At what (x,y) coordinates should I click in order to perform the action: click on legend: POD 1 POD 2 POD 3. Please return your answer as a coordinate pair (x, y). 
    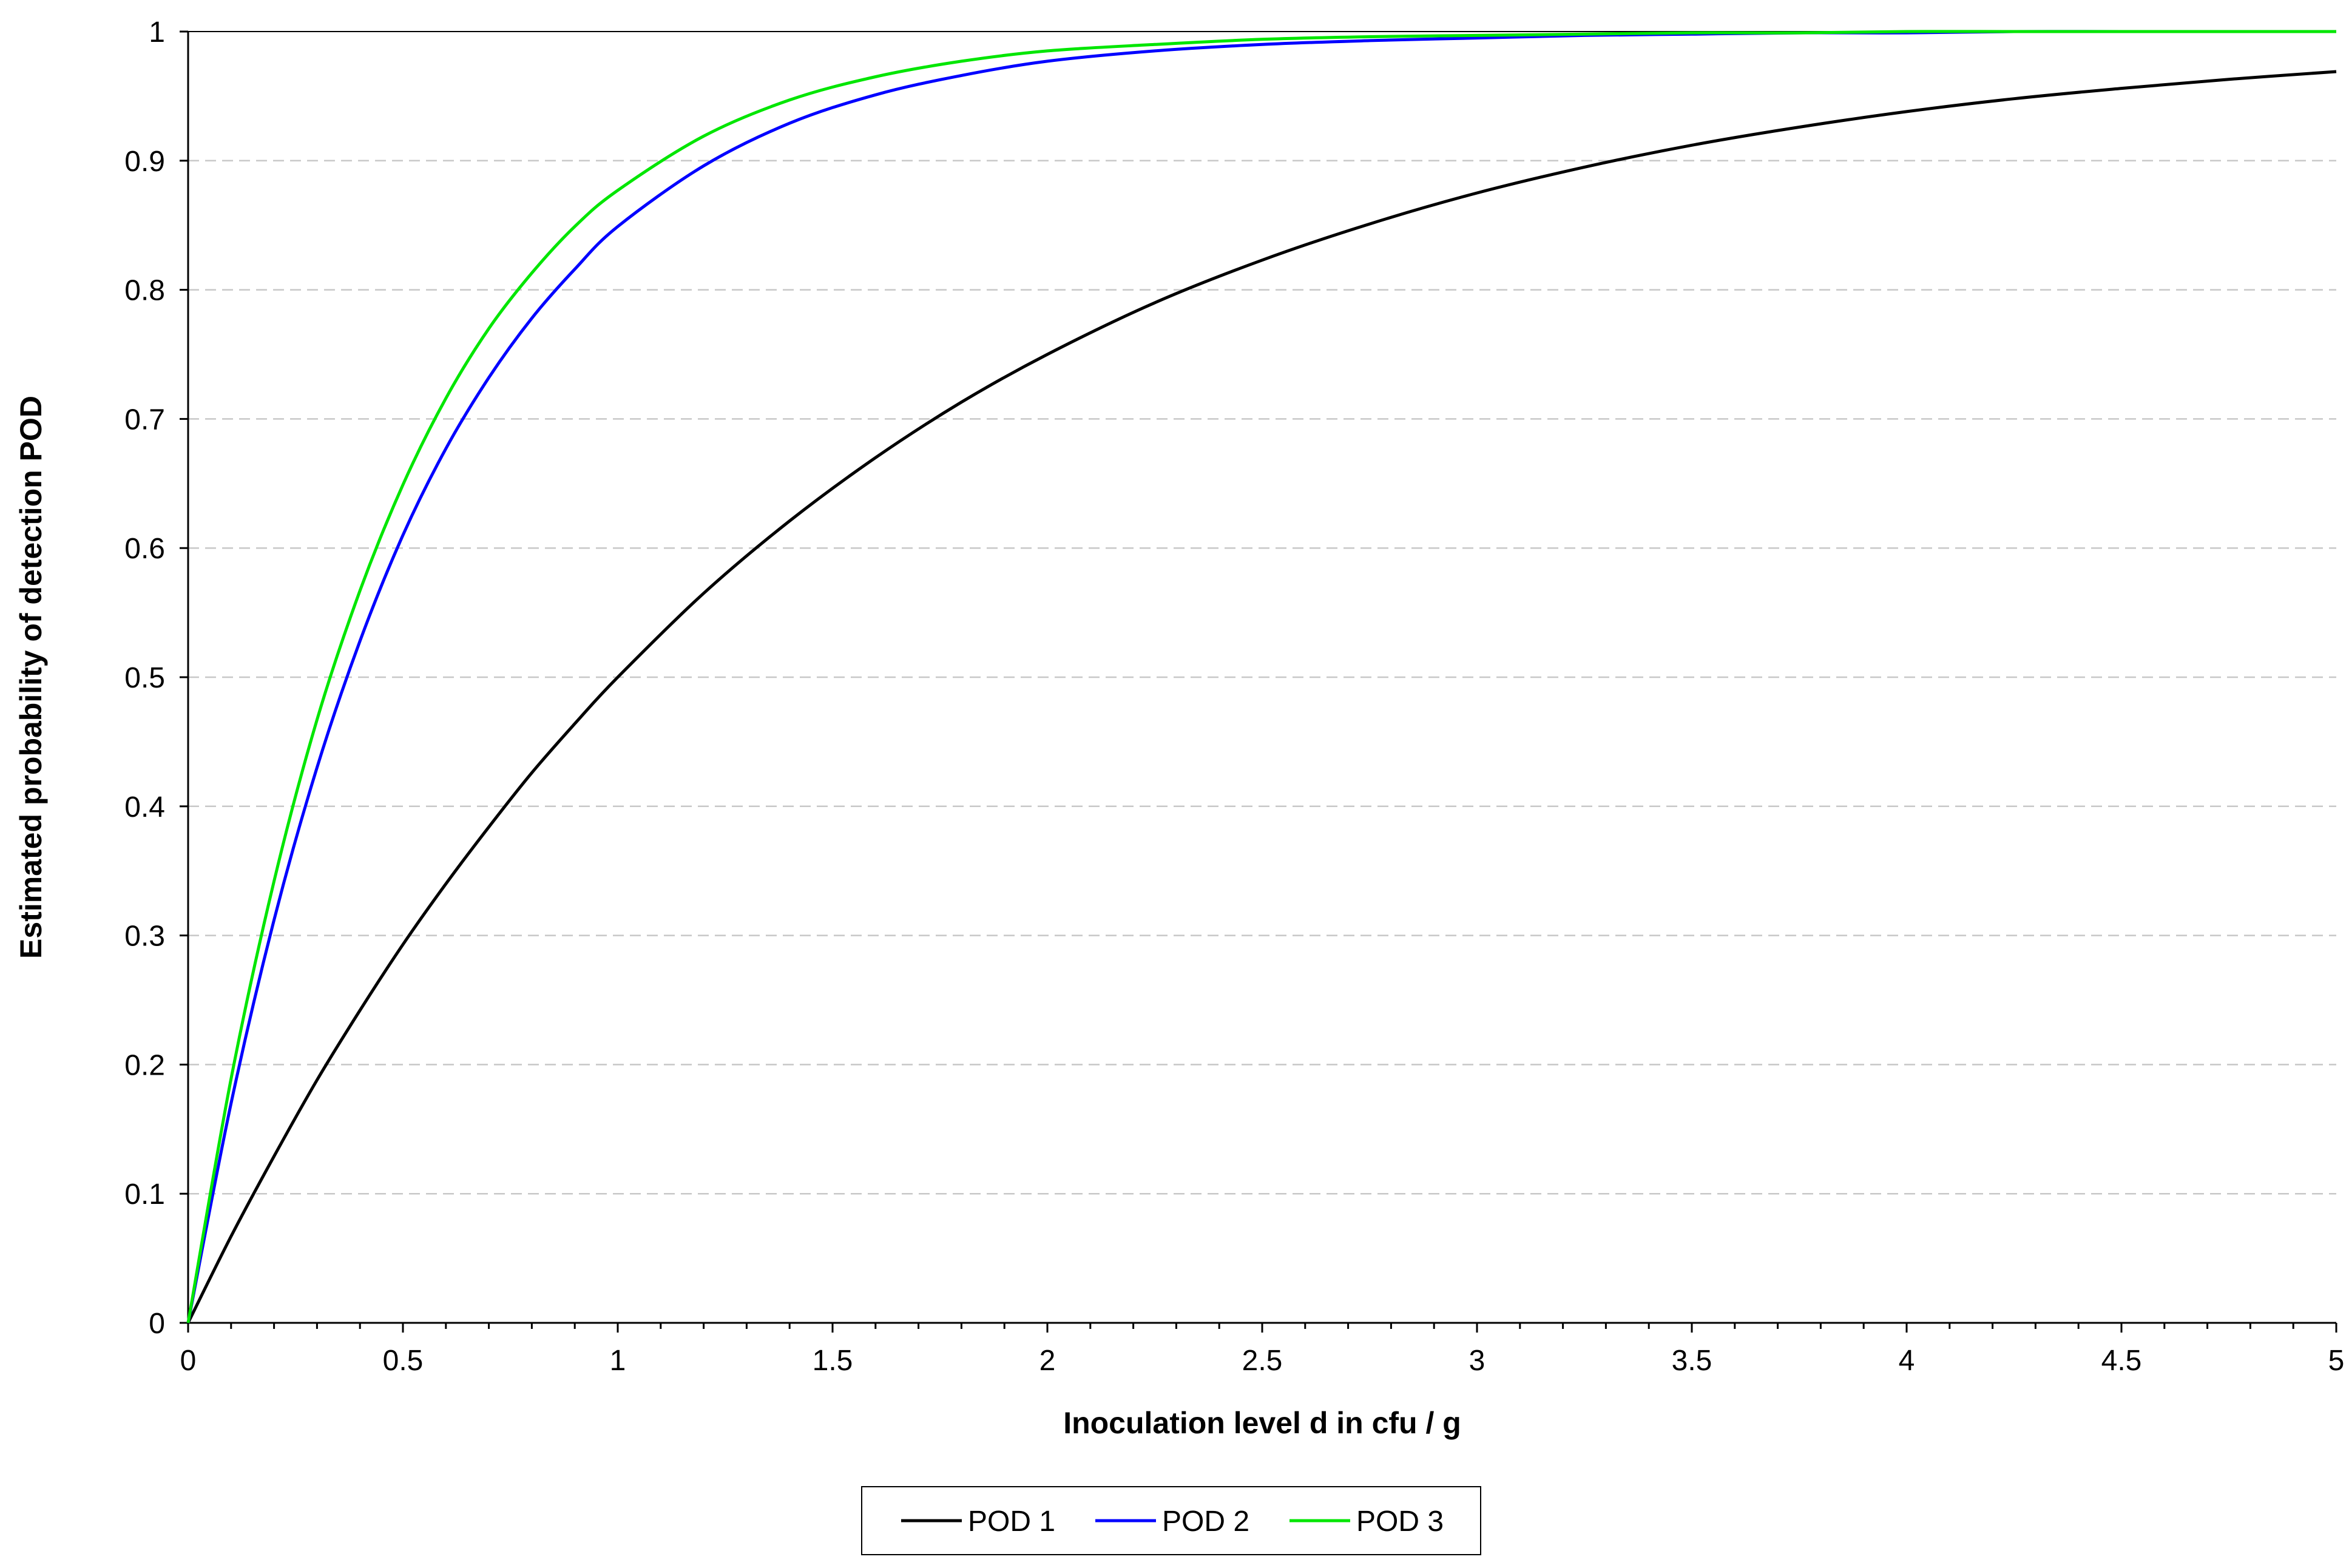
    Looking at the image, I should click on (1171, 1521).